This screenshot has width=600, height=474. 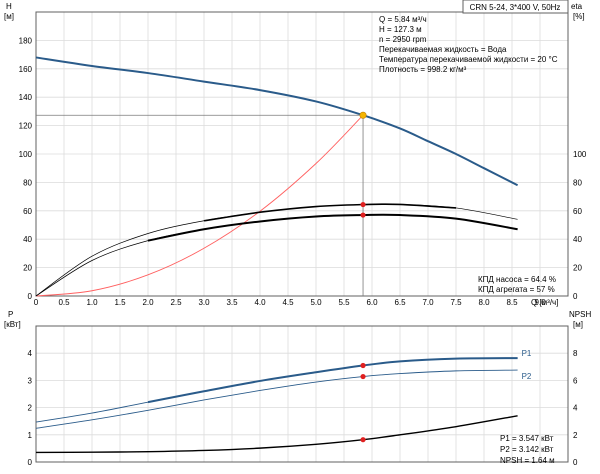 What do you see at coordinates (330, 212) in the screenshot?
I see `eta-pump-curve-bold` at bounding box center [330, 212].